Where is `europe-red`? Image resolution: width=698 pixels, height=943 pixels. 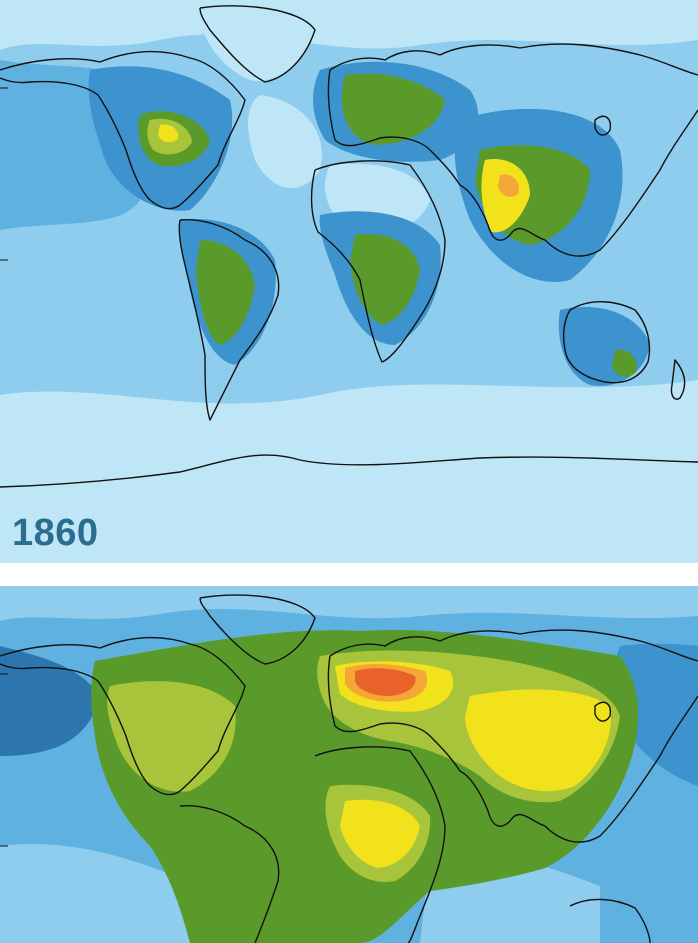
europe-red is located at coordinates (385, 682).